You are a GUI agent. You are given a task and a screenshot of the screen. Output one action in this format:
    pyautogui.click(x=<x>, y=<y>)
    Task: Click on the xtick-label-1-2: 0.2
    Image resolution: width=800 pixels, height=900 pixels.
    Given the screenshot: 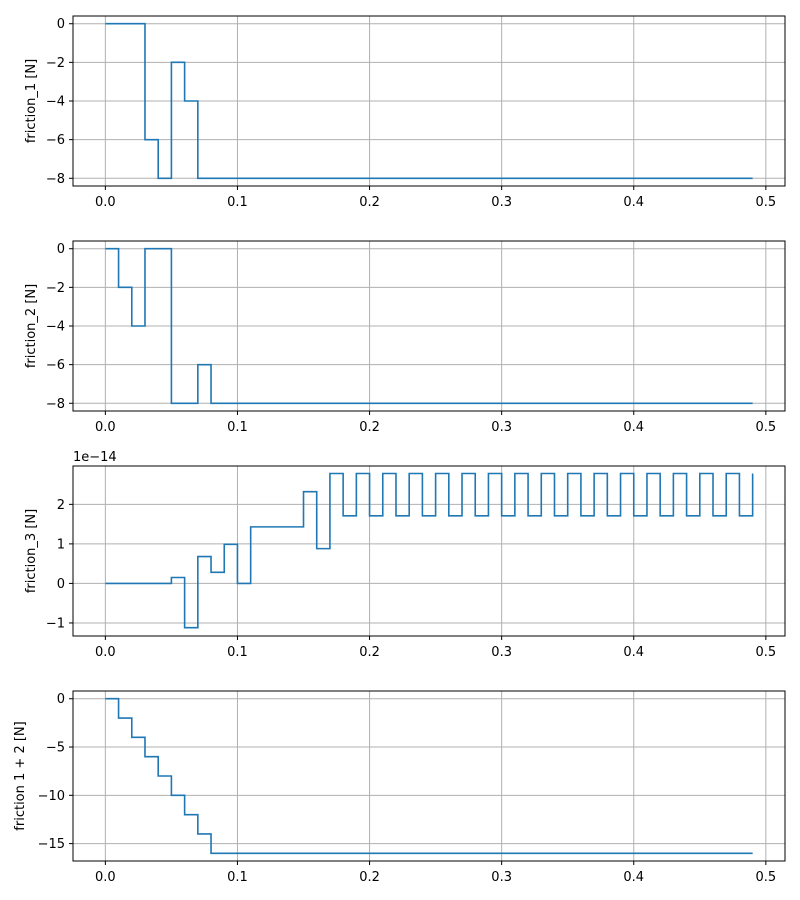 What is the action you would take?
    pyautogui.click(x=369, y=202)
    